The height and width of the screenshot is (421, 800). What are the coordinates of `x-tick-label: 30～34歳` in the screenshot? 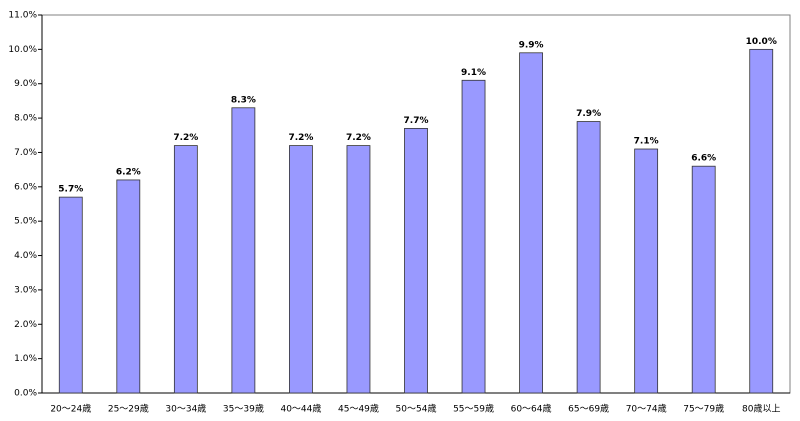 It's located at (185, 409).